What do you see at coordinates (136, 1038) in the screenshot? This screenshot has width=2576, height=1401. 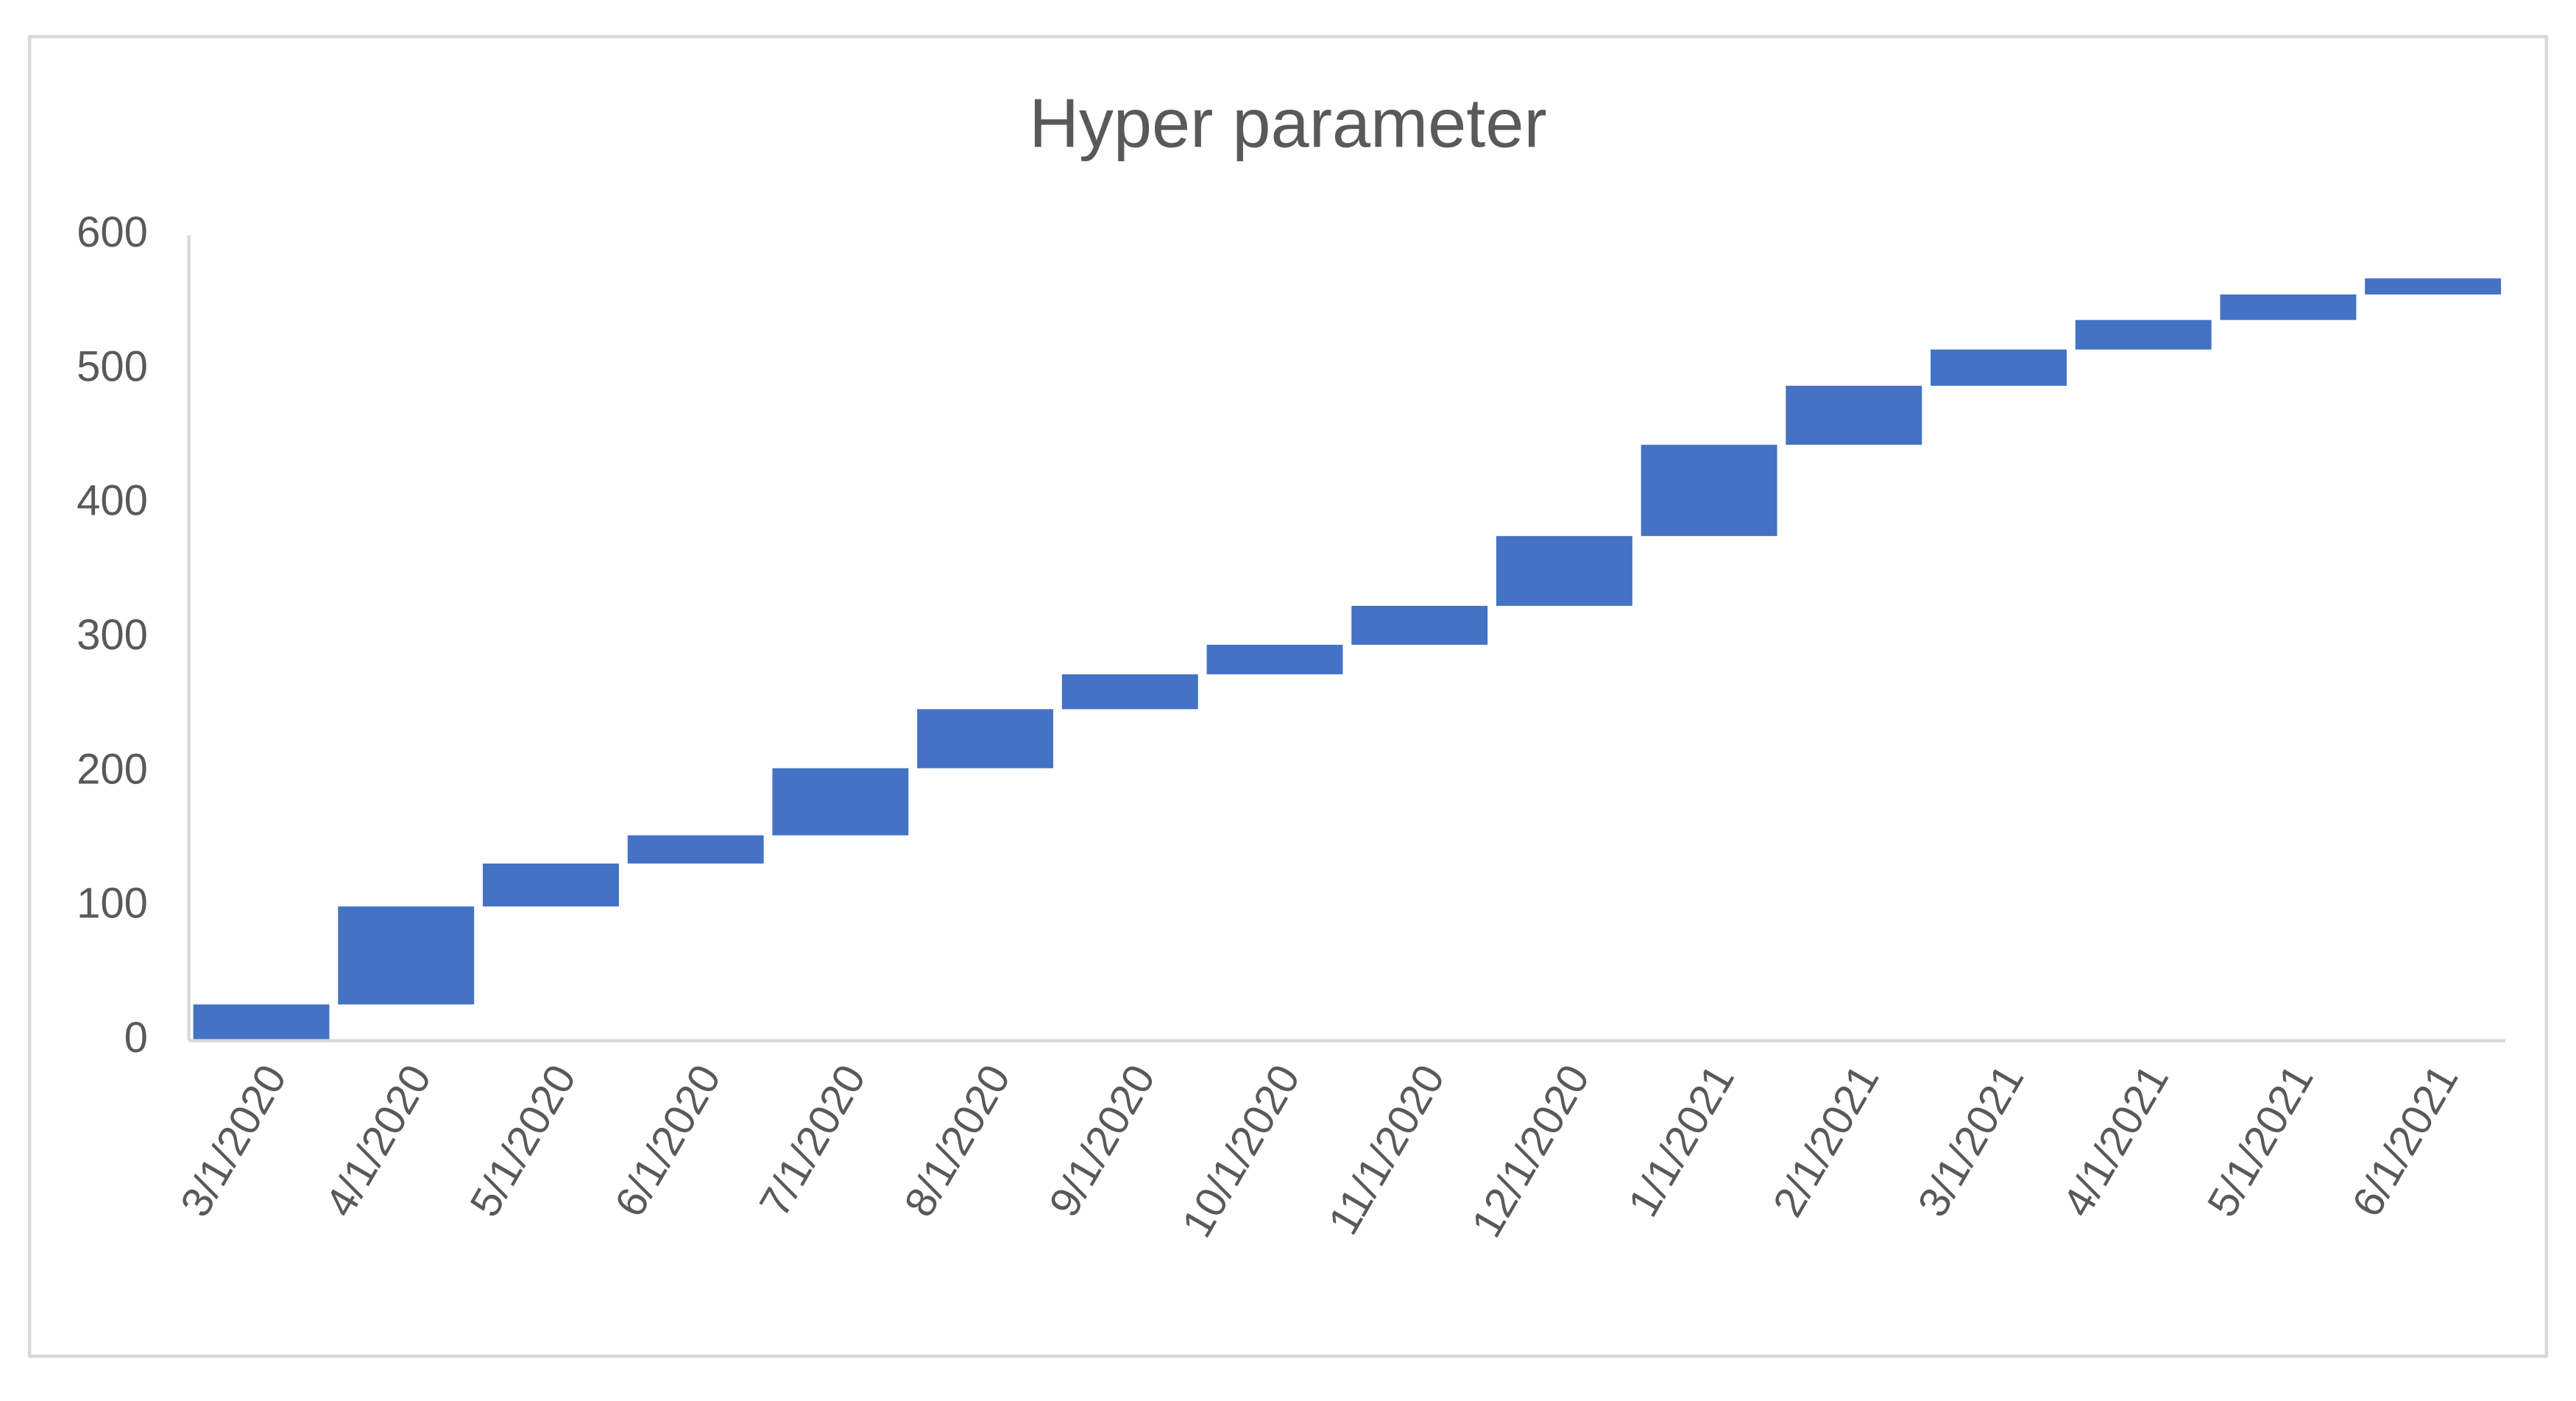 I see `y-tick-label: 0` at bounding box center [136, 1038].